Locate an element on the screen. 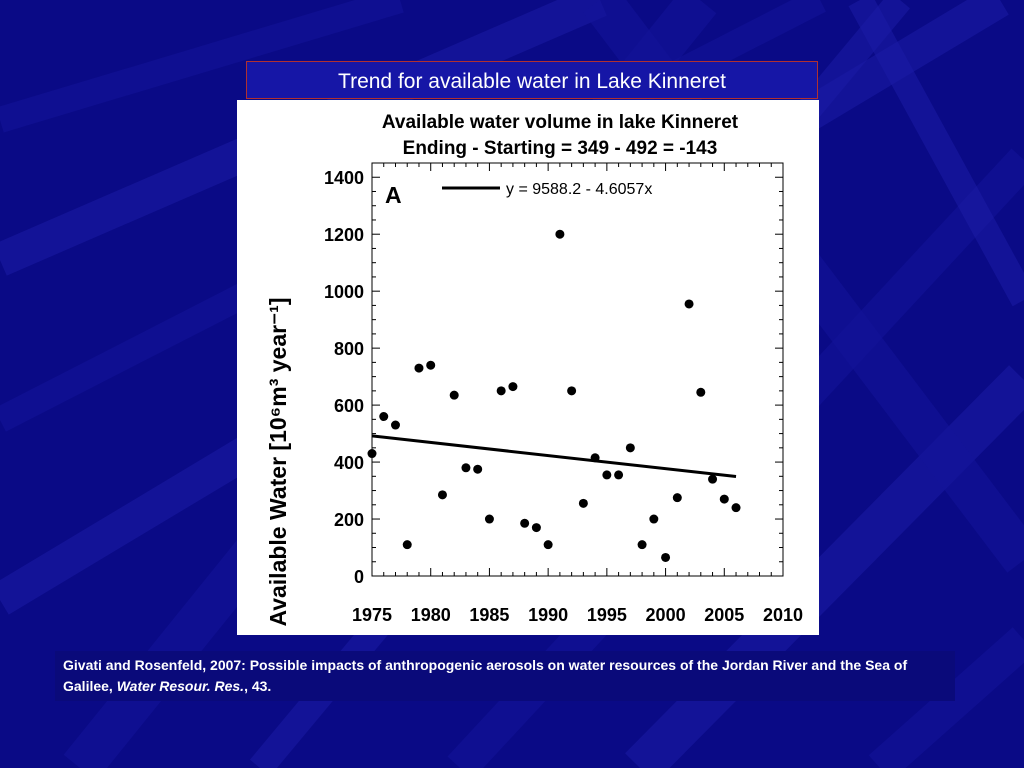  y-tick-label: 1400 is located at coordinates (344, 178).